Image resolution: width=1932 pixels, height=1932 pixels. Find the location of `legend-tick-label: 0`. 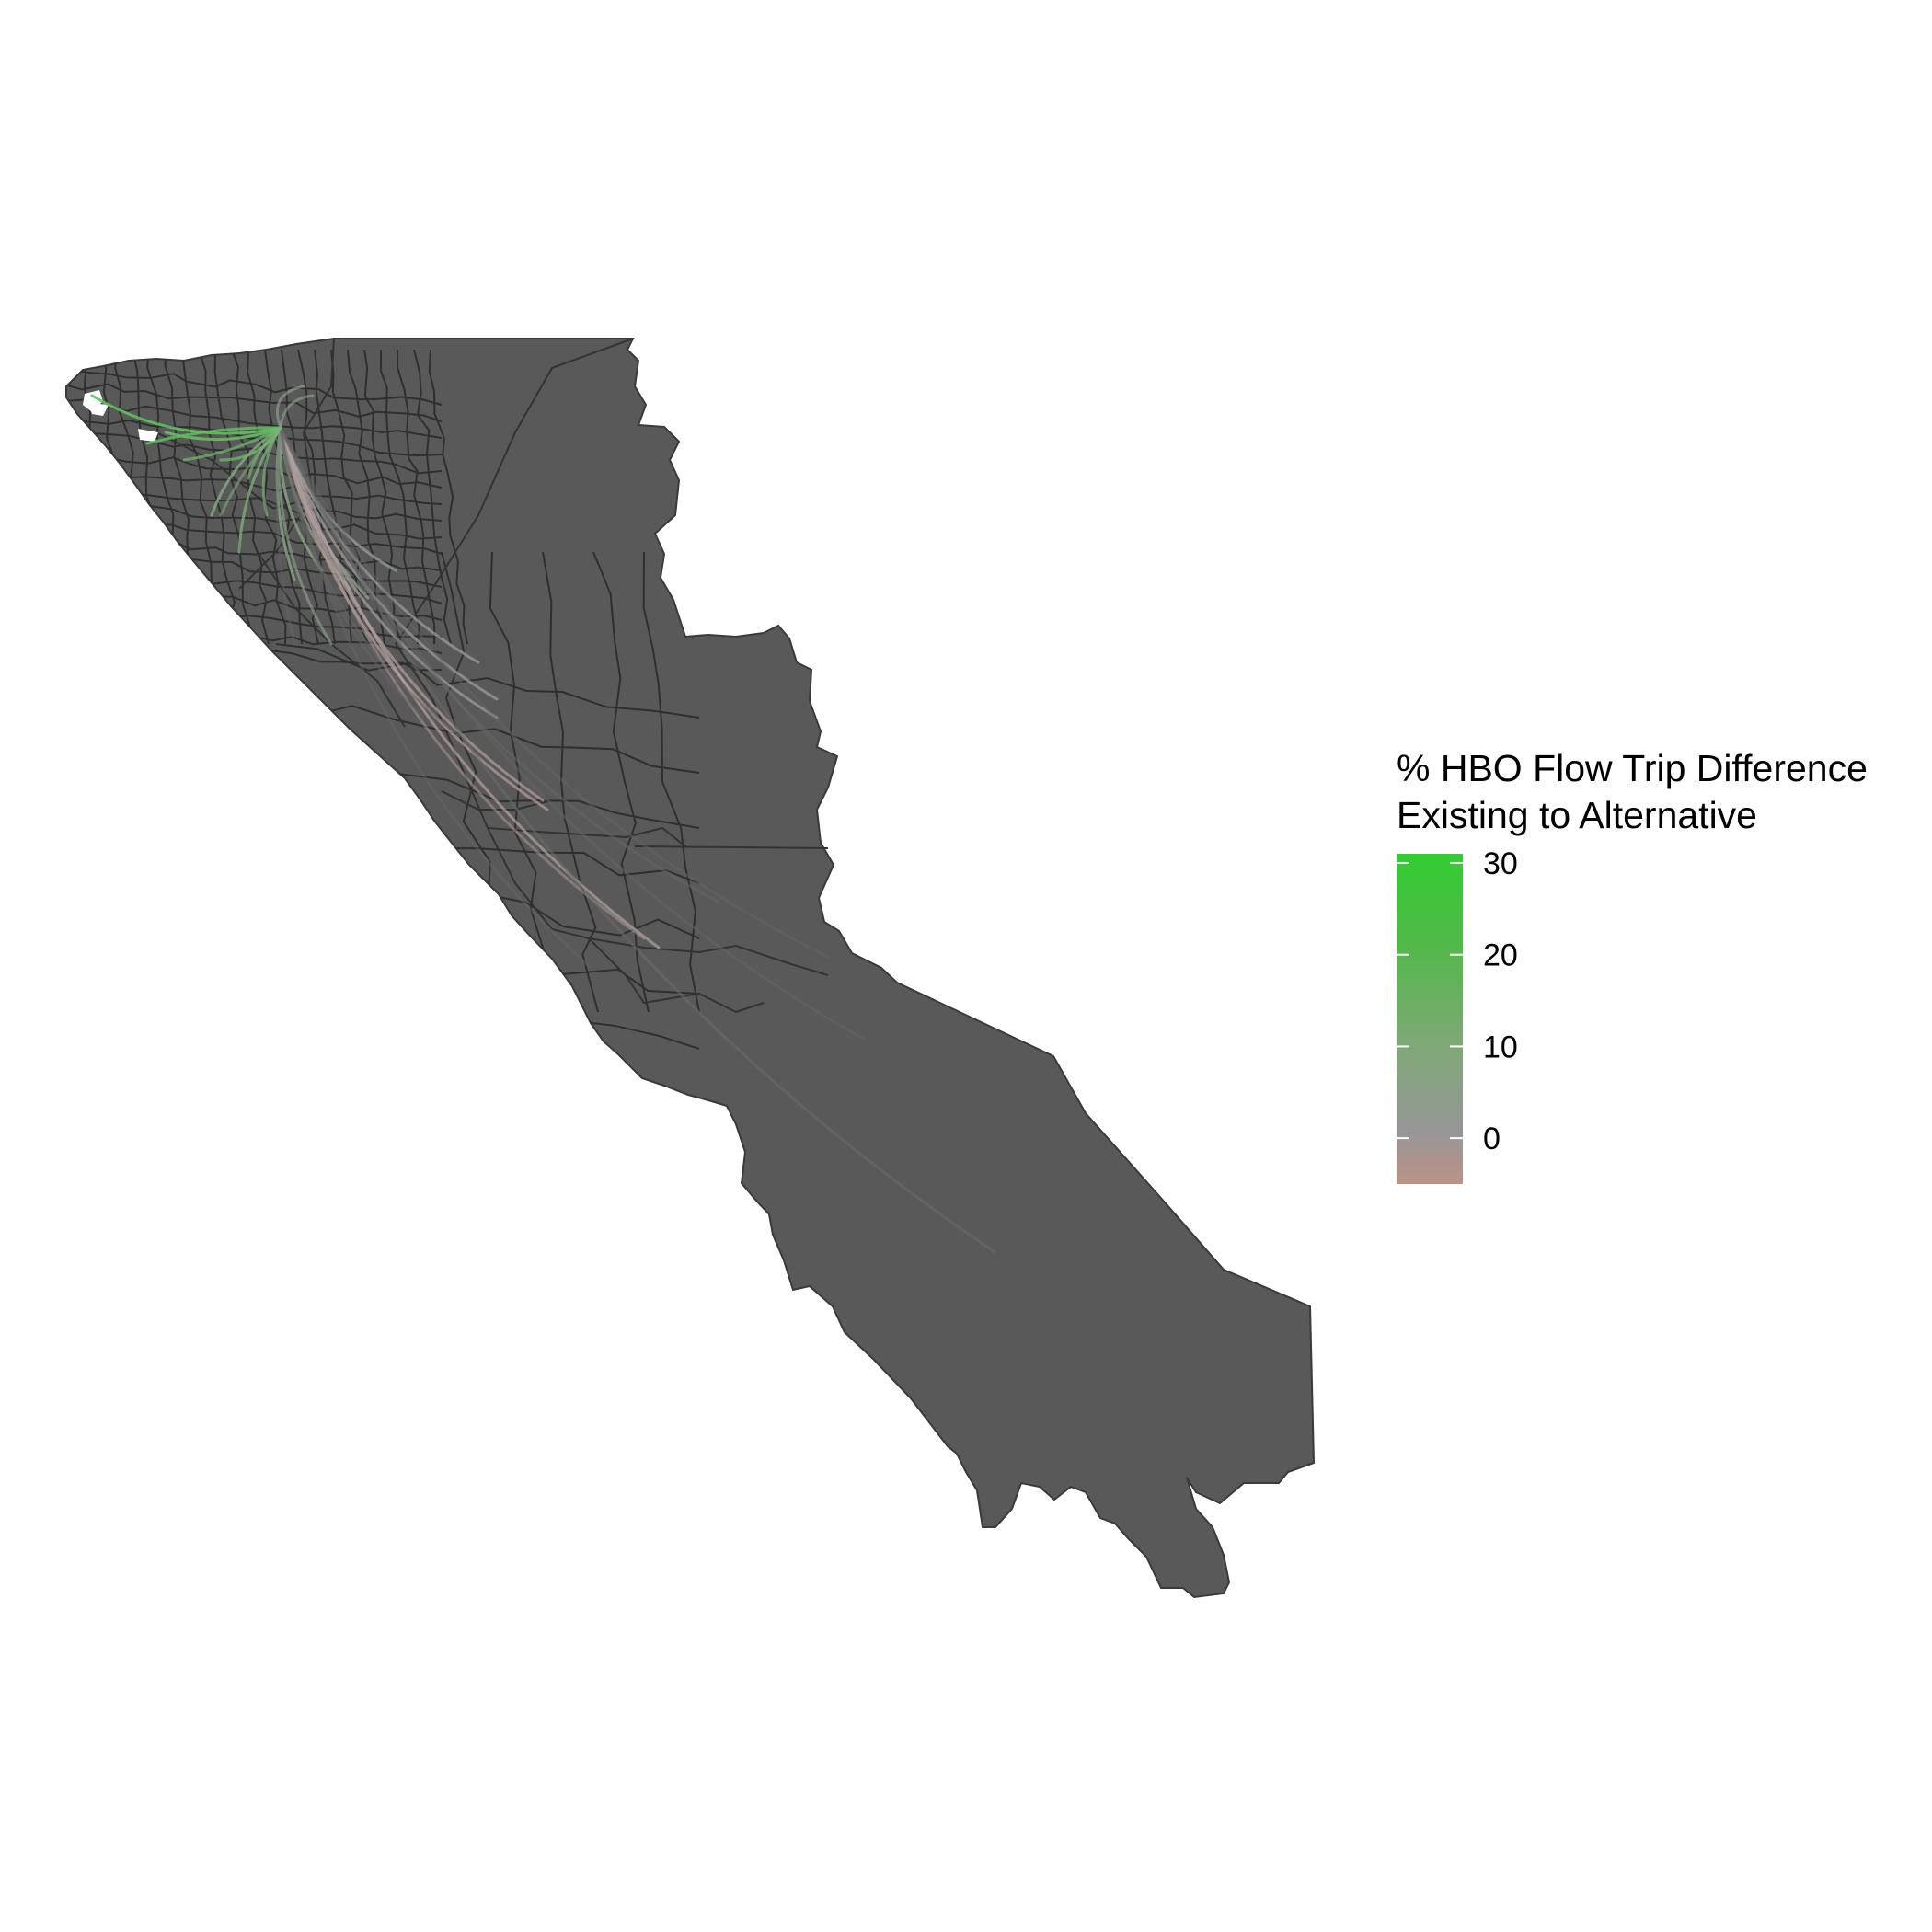

legend-tick-label: 0 is located at coordinates (1492, 1138).